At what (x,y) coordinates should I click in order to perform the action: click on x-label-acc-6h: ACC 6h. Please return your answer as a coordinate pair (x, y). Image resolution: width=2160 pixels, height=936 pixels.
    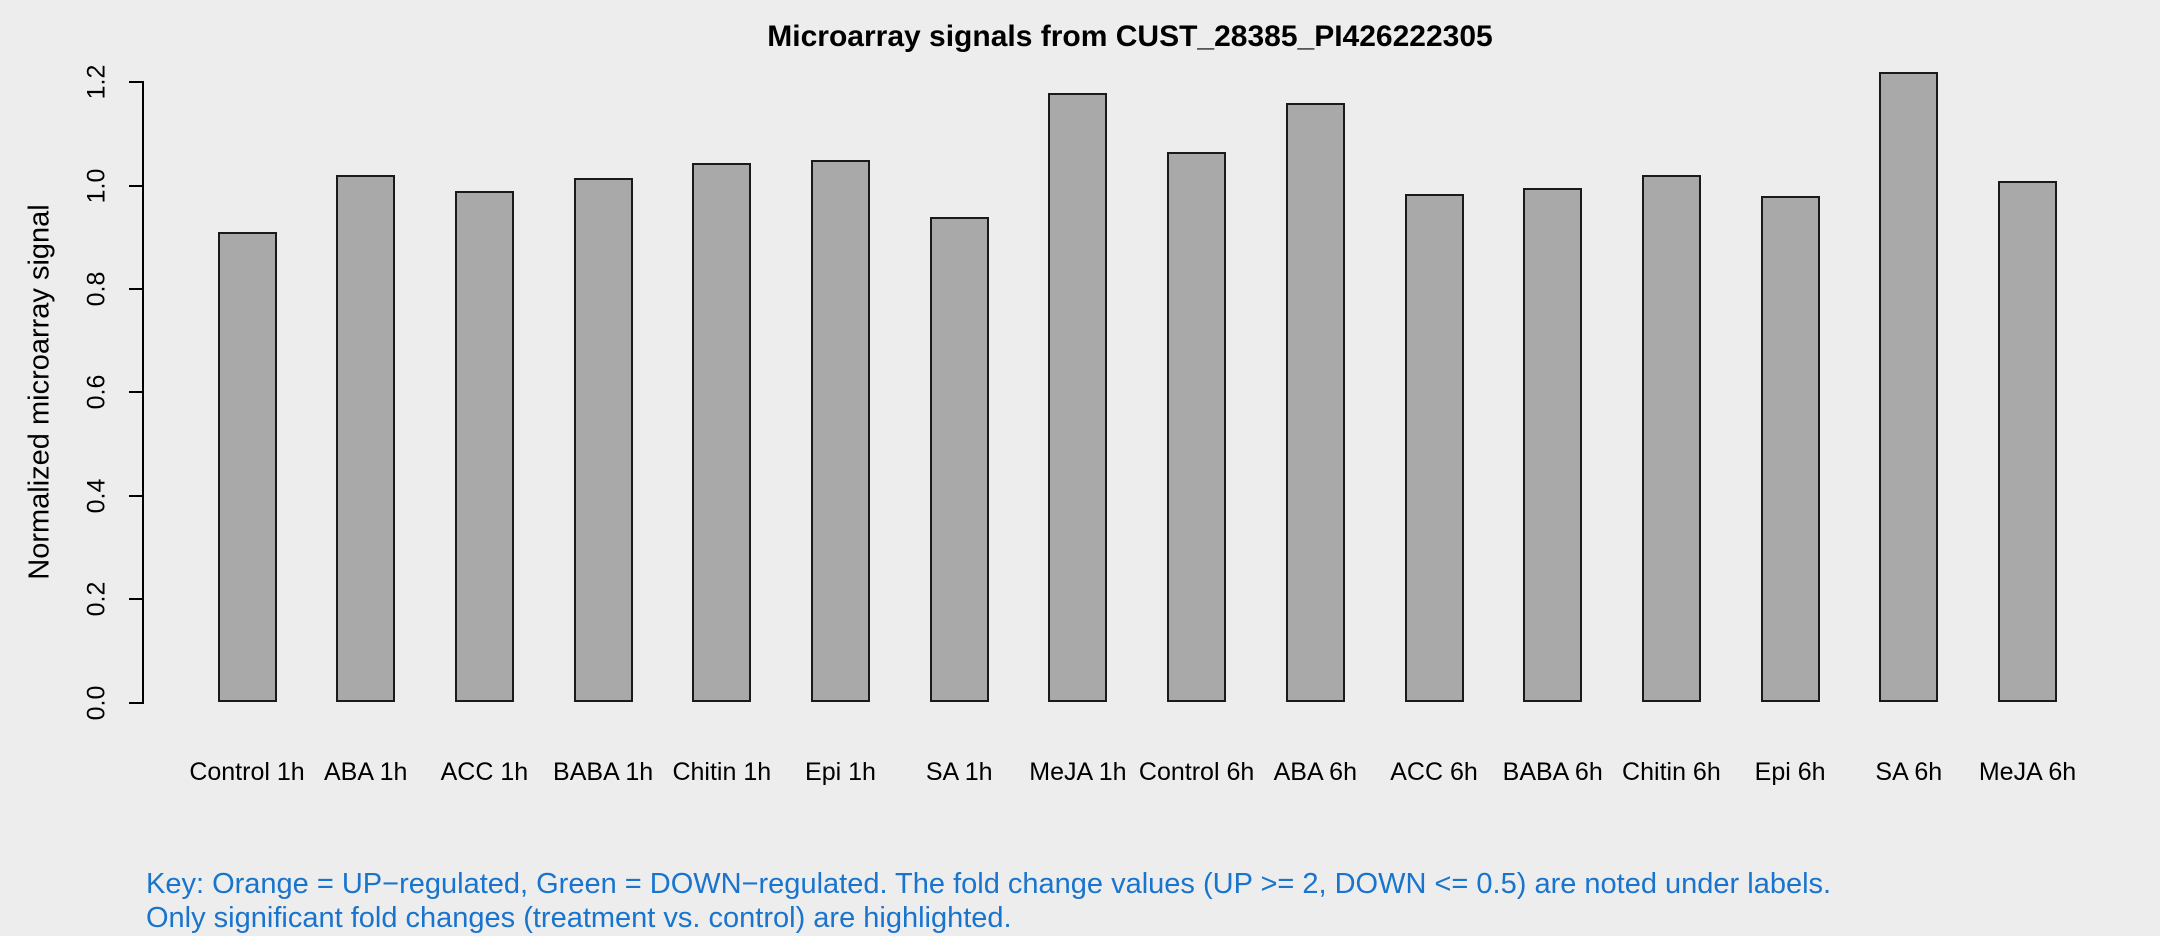
    Looking at the image, I should click on (1434, 772).